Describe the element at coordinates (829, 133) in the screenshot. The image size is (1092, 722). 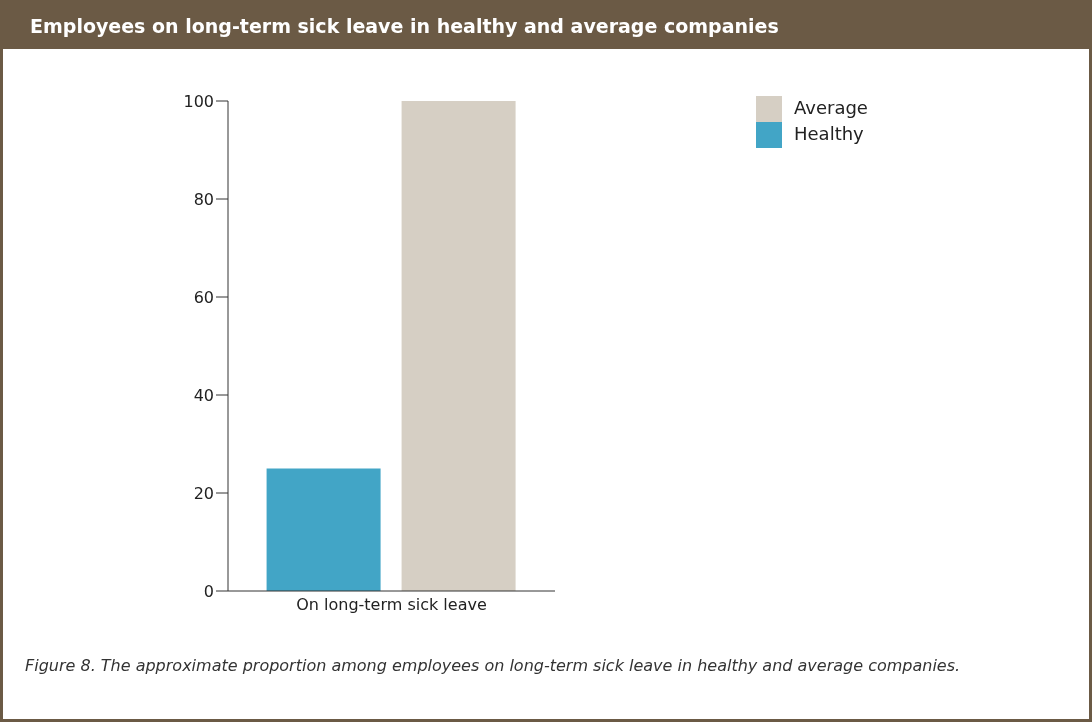
I see `legend-label: Healthy` at that location.